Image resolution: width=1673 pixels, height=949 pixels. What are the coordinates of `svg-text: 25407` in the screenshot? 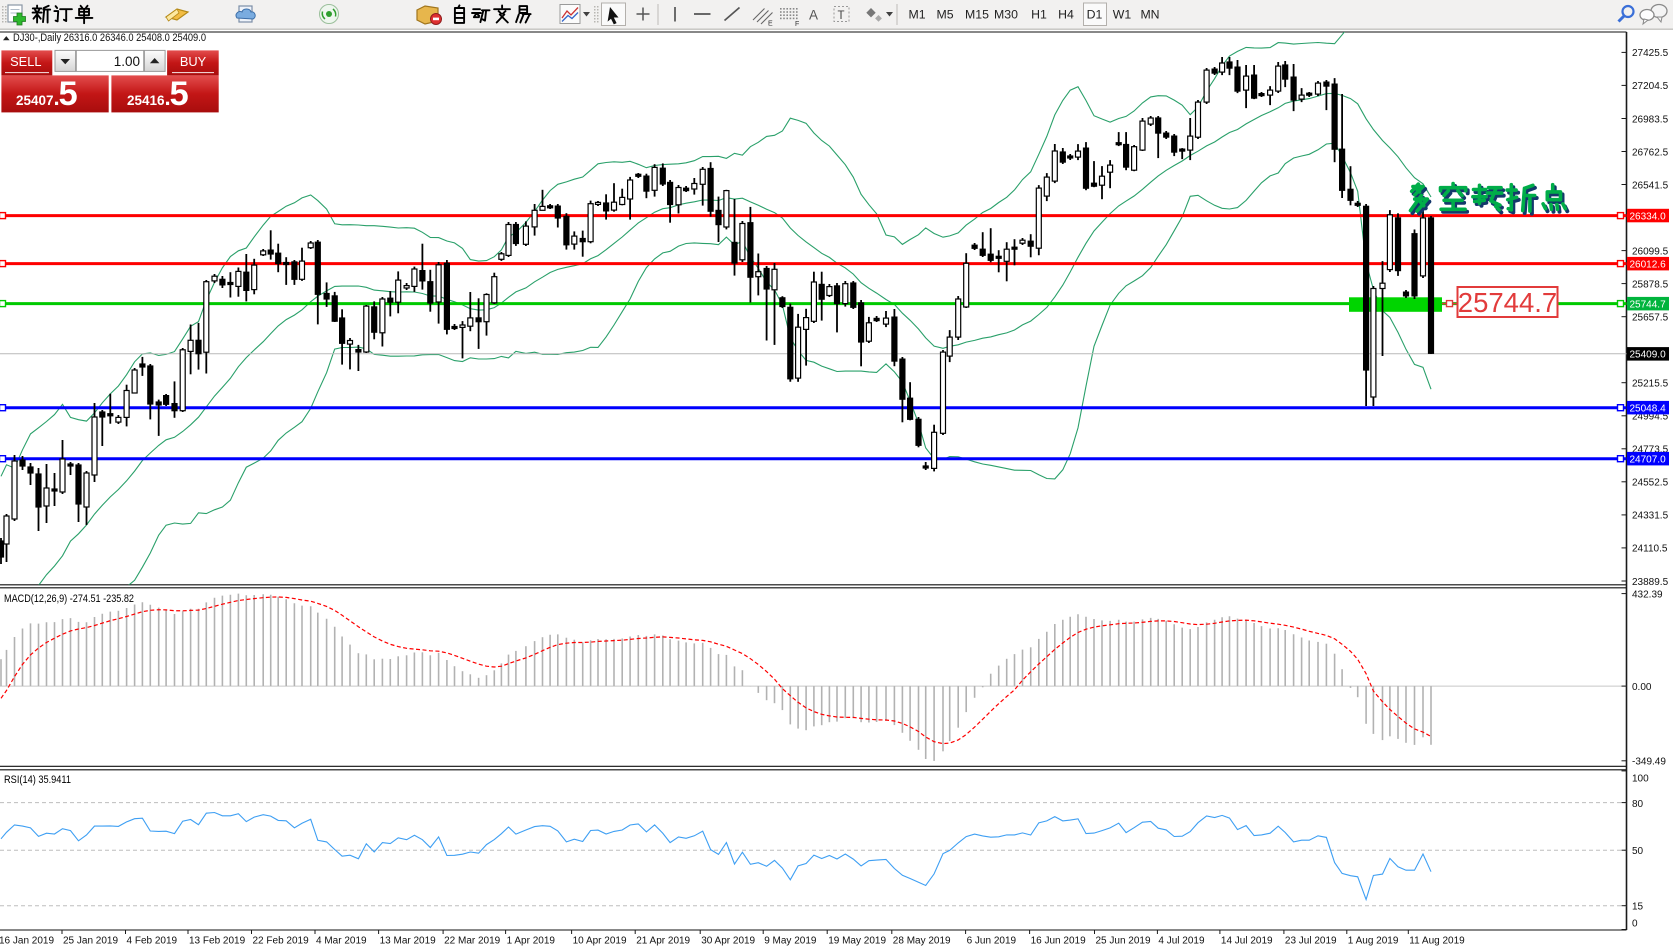 It's located at (35, 100).